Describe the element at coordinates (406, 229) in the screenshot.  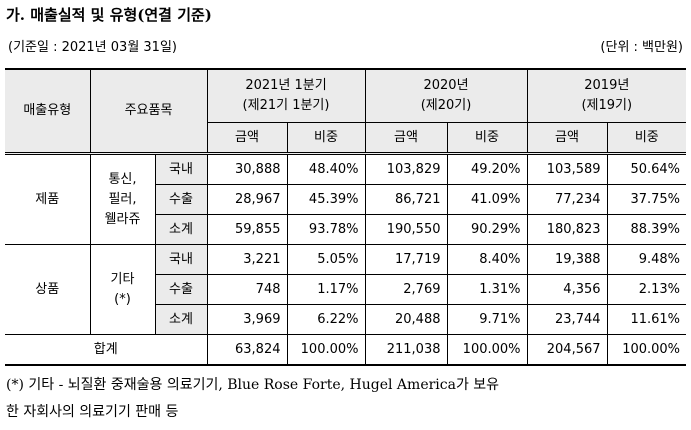
I see `amount-cell: 190,550` at that location.